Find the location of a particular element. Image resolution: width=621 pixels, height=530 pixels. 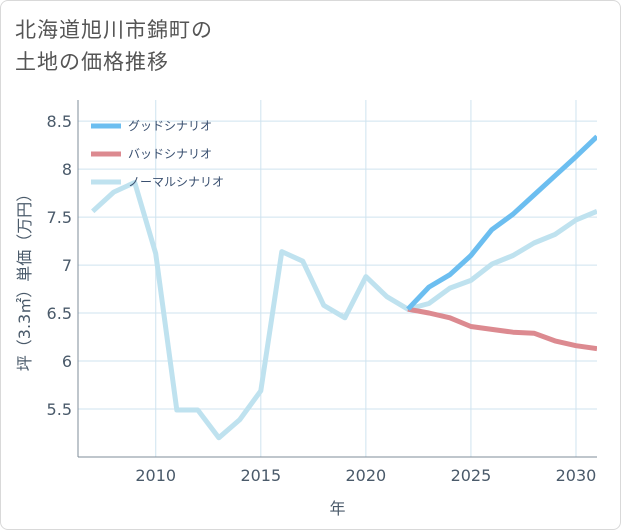

y-tick-label: 8 is located at coordinates (67, 169).